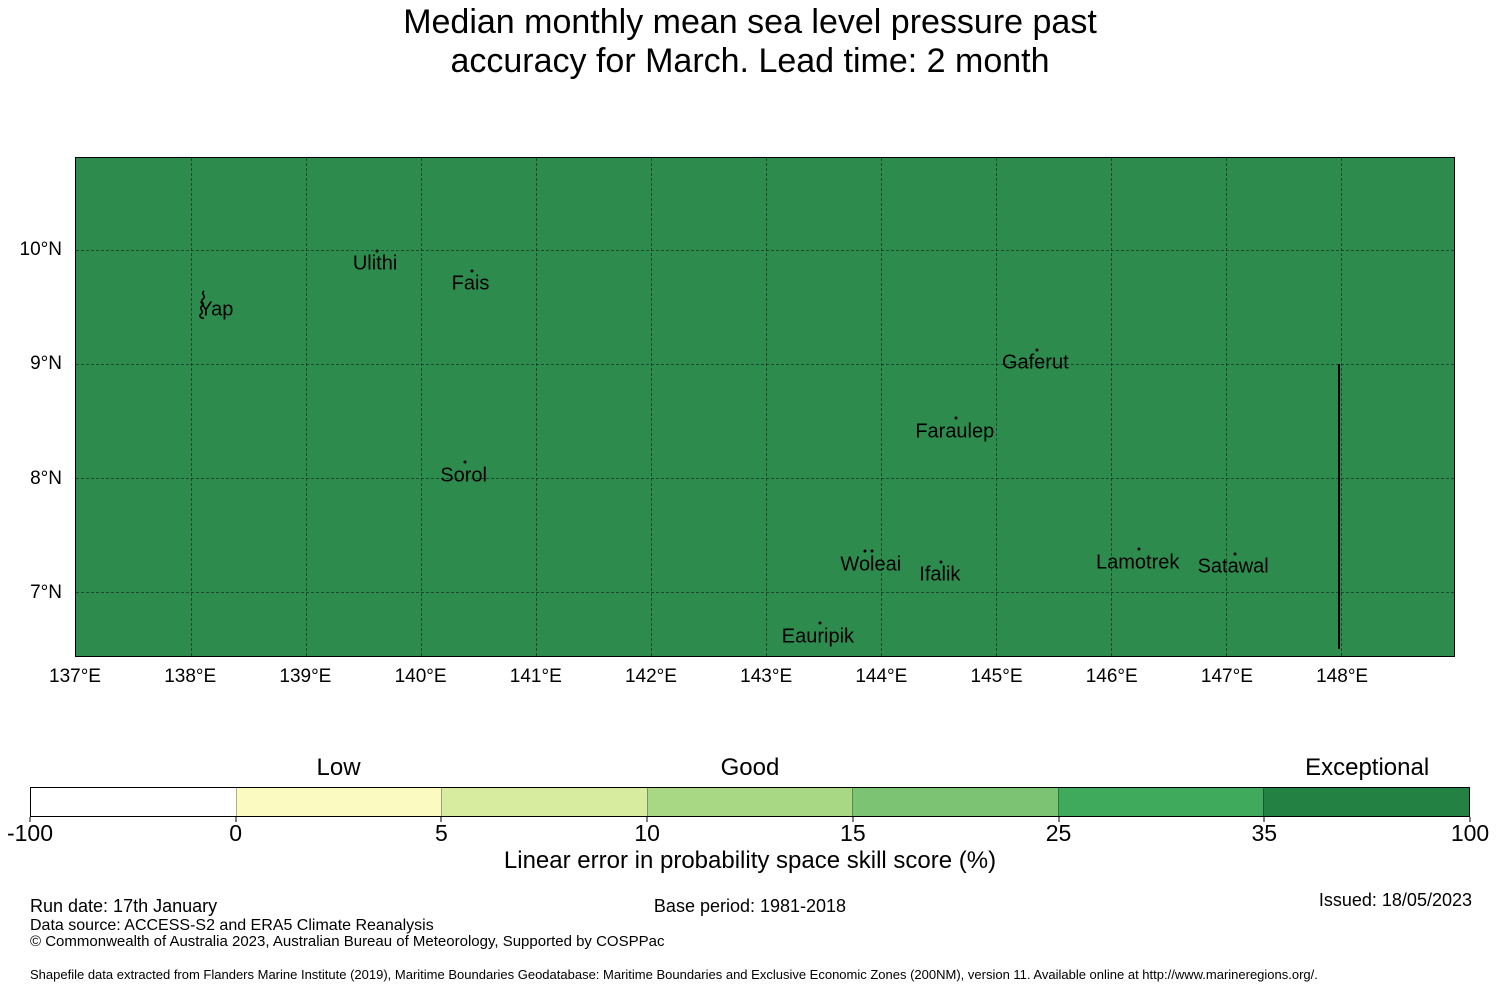 The image size is (1500, 990). I want to click on island-marker-dot-faraulep, so click(956, 418).